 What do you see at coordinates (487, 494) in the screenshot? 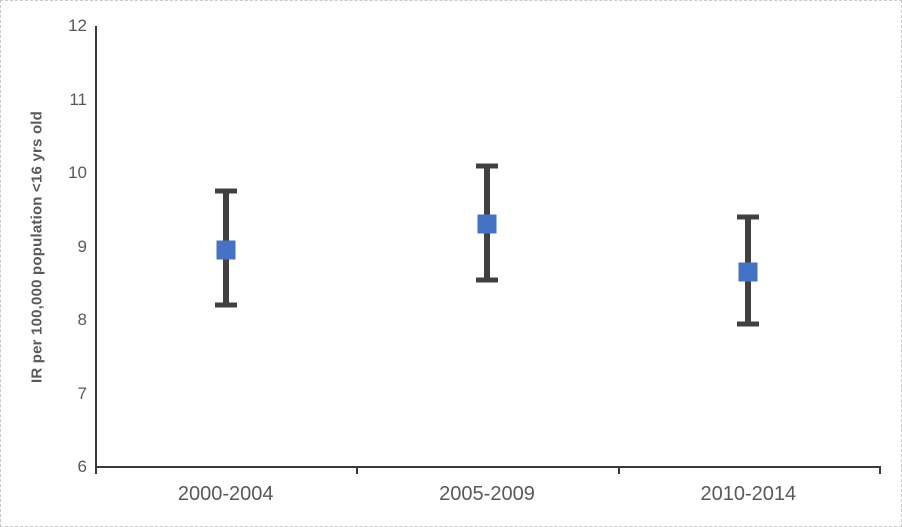
I see `x-category-label-2005-2009: 2005-2009` at bounding box center [487, 494].